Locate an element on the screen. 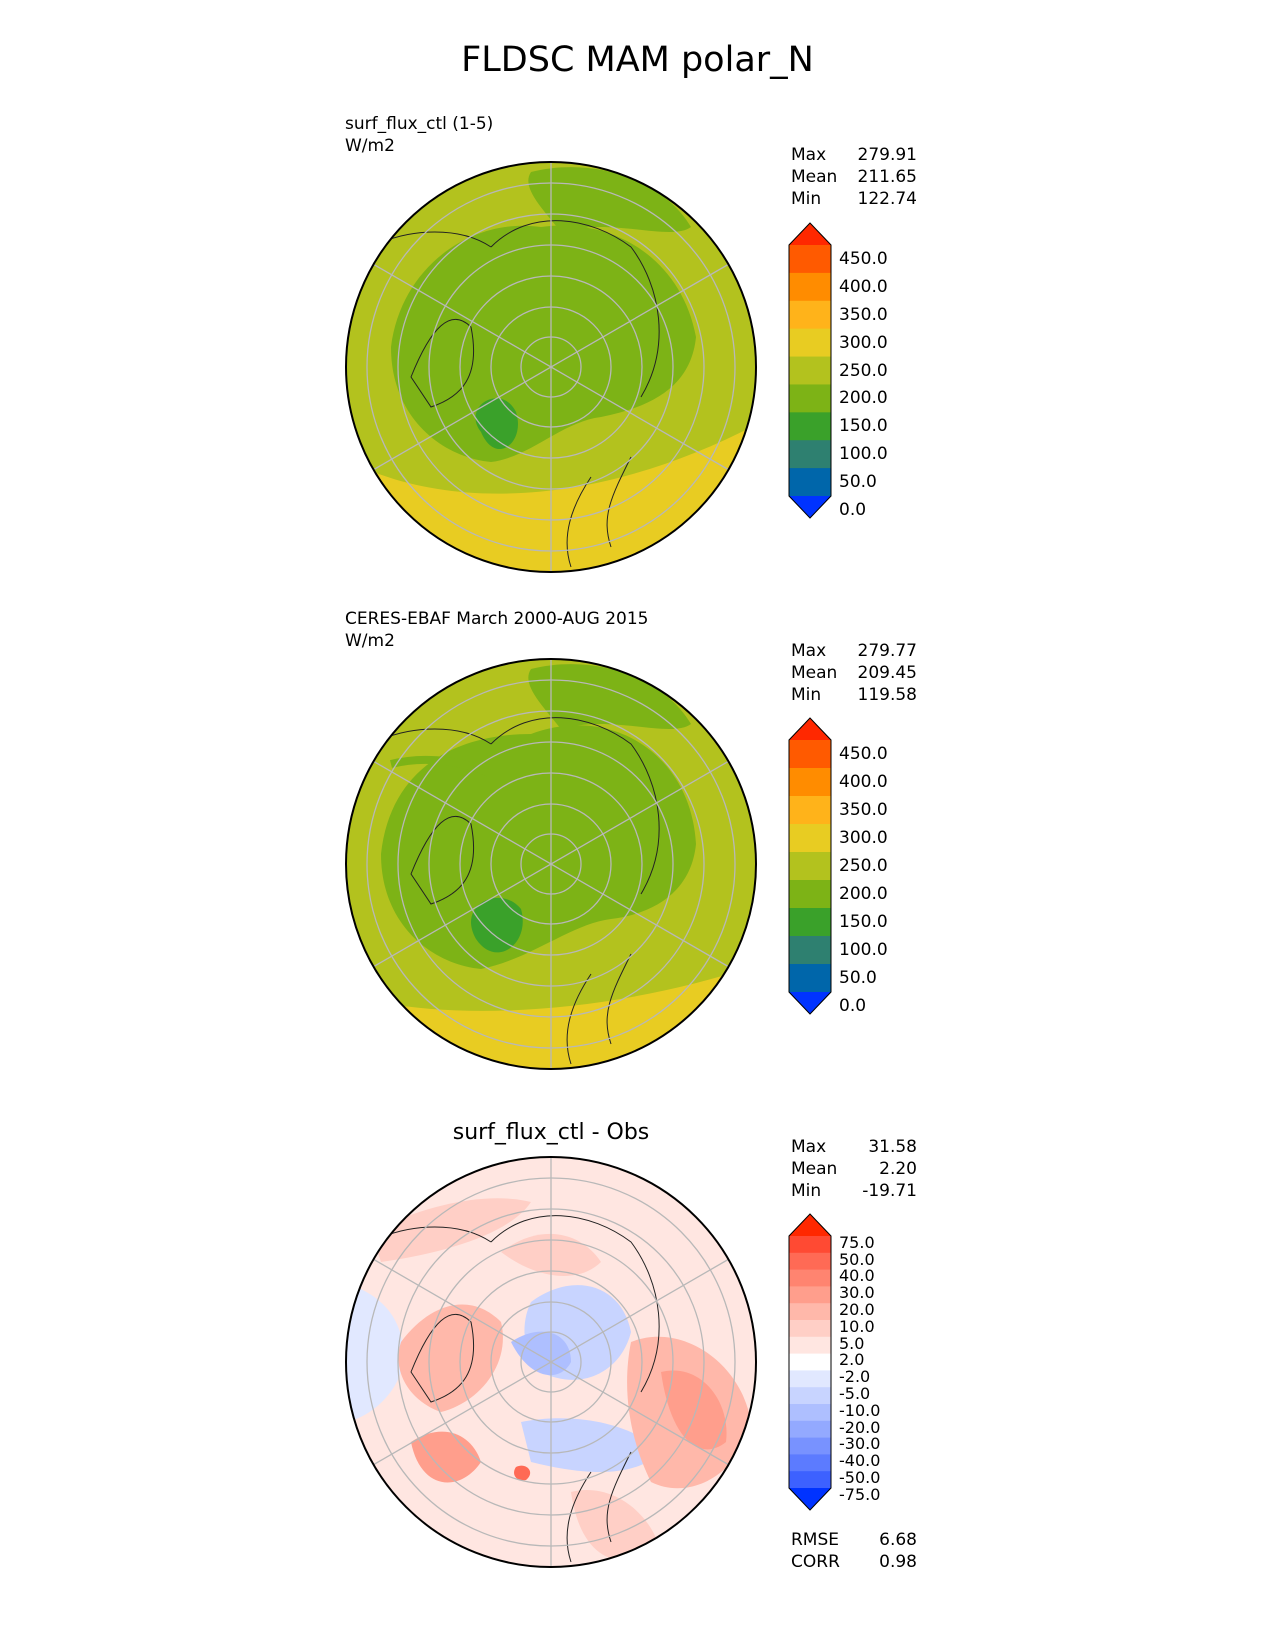 The width and height of the screenshot is (1275, 1650). metric-value: 0.98 is located at coordinates (898, 1562).